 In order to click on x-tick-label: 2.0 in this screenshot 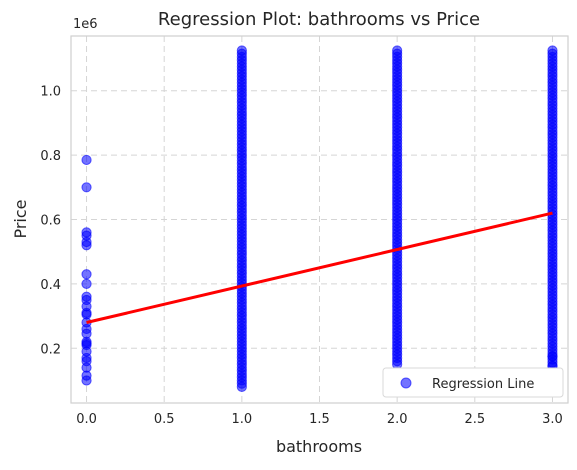, I will do `click(397, 419)`.